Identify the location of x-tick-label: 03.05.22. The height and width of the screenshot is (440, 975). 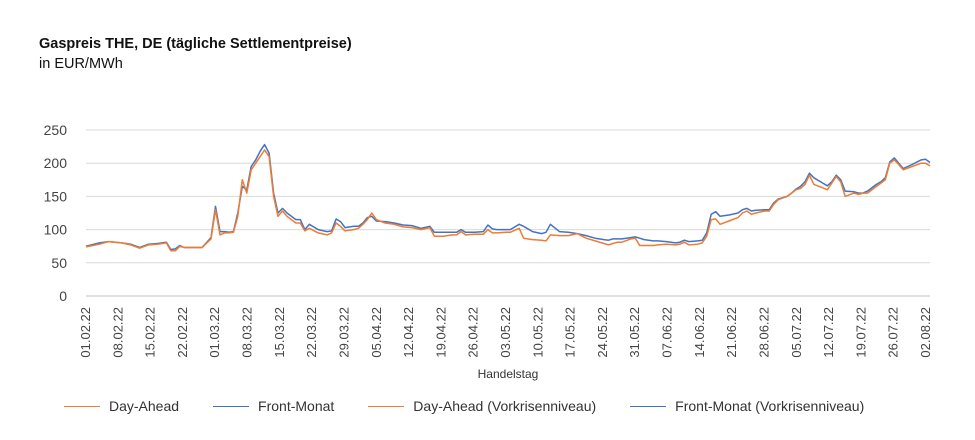
(505, 332).